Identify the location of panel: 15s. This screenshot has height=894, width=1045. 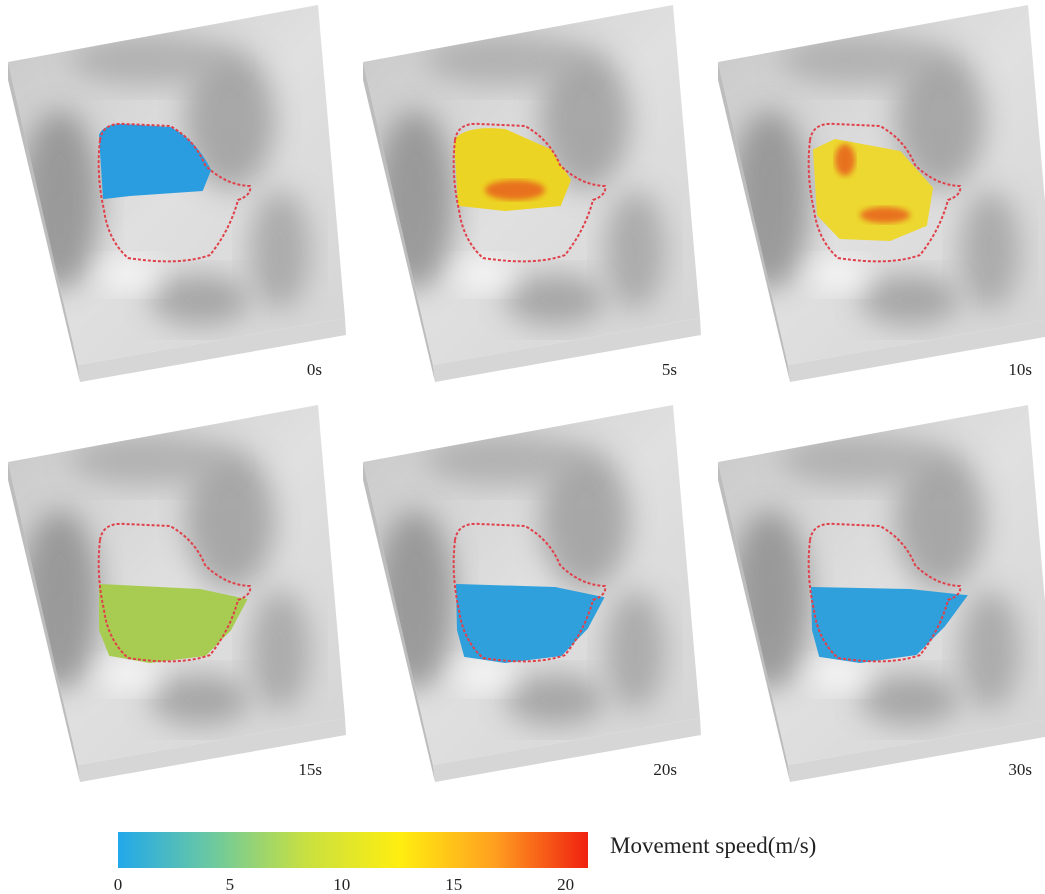
(177, 593).